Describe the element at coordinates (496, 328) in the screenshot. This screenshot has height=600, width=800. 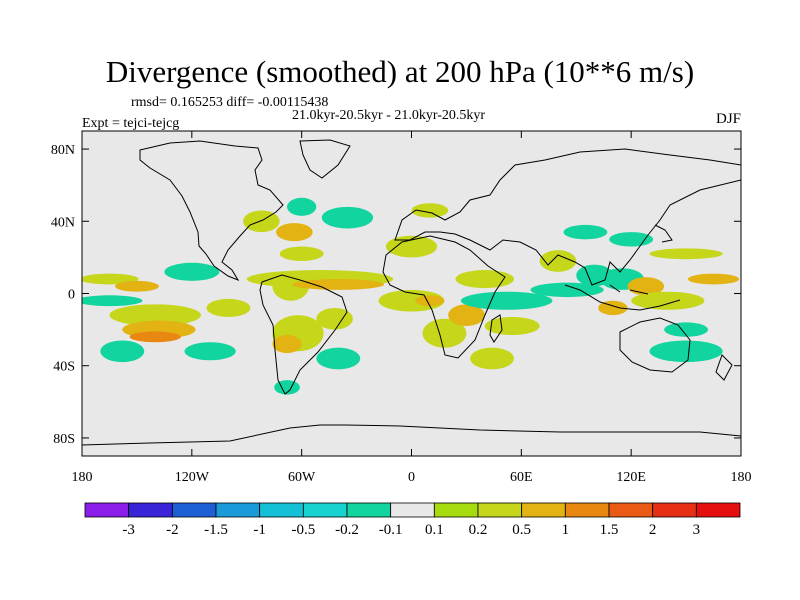
I see `coastline-madagascar` at that location.